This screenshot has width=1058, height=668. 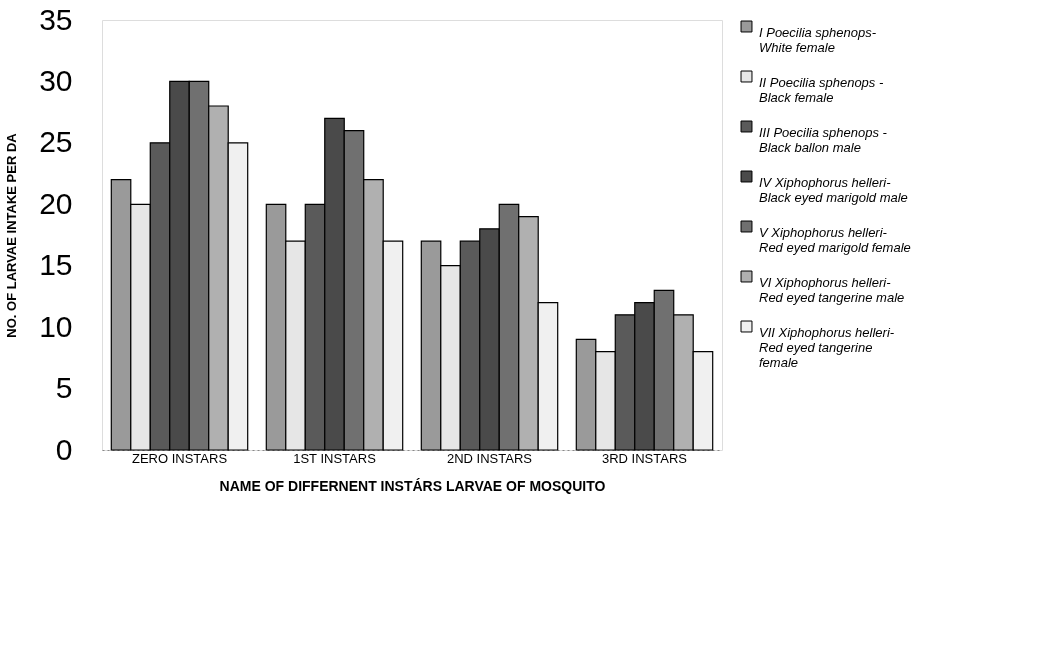 I want to click on legend-label: VII Xiphophorus helleri- Red eyed tangerine female, so click(x=827, y=347).